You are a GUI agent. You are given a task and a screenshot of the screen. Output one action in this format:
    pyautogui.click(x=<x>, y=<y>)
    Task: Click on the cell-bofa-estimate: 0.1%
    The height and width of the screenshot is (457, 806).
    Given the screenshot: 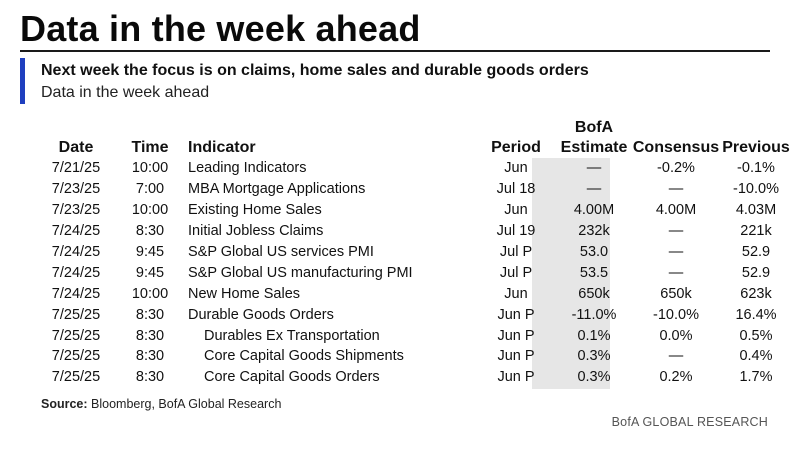 What is the action you would take?
    pyautogui.click(x=594, y=335)
    